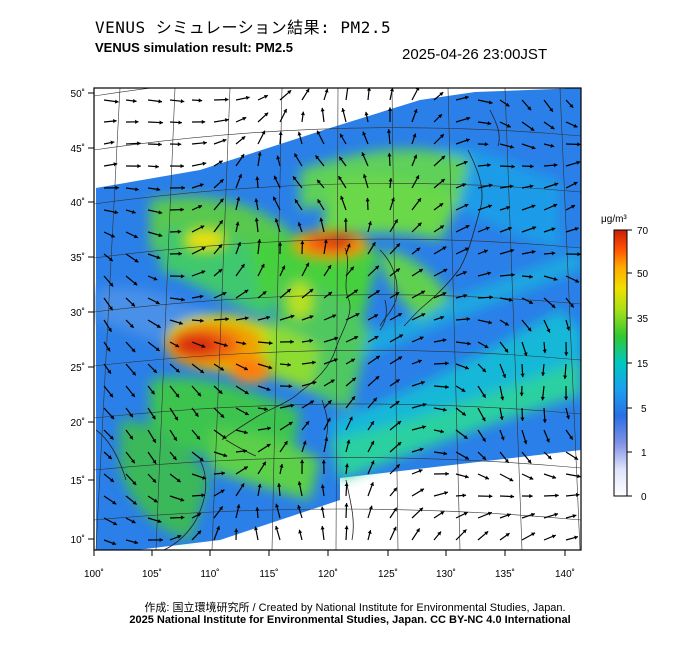 Image resolution: width=700 pixels, height=649 pixels. What do you see at coordinates (328, 574) in the screenshot?
I see `lon-label: 120˚` at bounding box center [328, 574].